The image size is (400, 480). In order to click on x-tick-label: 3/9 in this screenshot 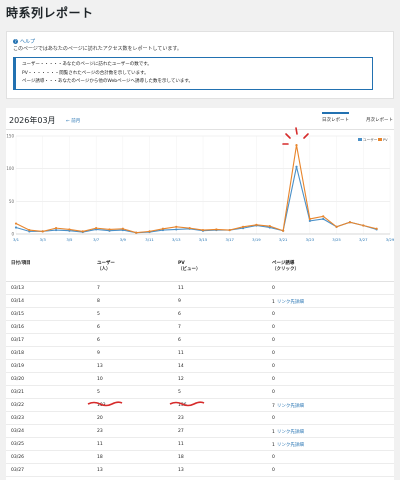, I will do `click(123, 239)`.